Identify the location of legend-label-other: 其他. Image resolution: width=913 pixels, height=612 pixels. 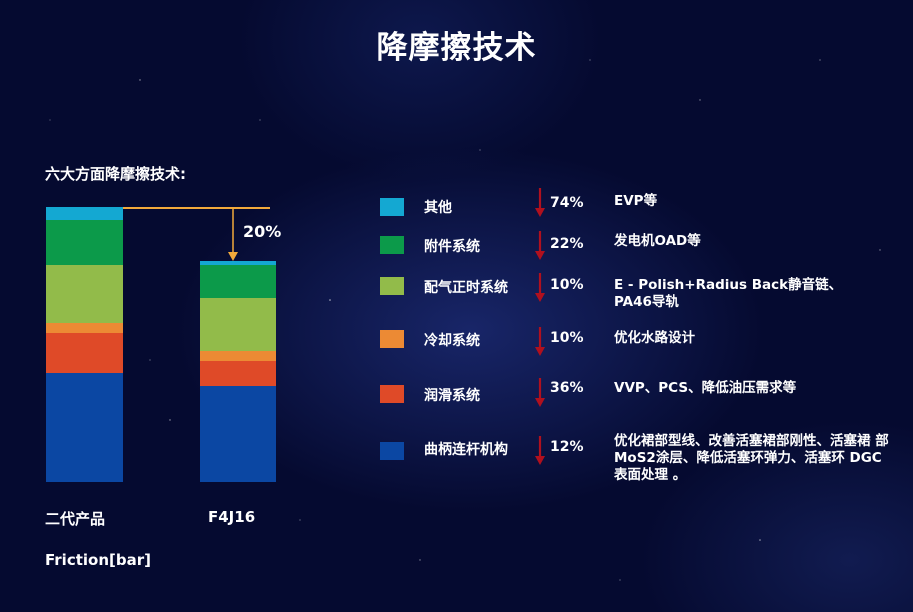
(438, 208).